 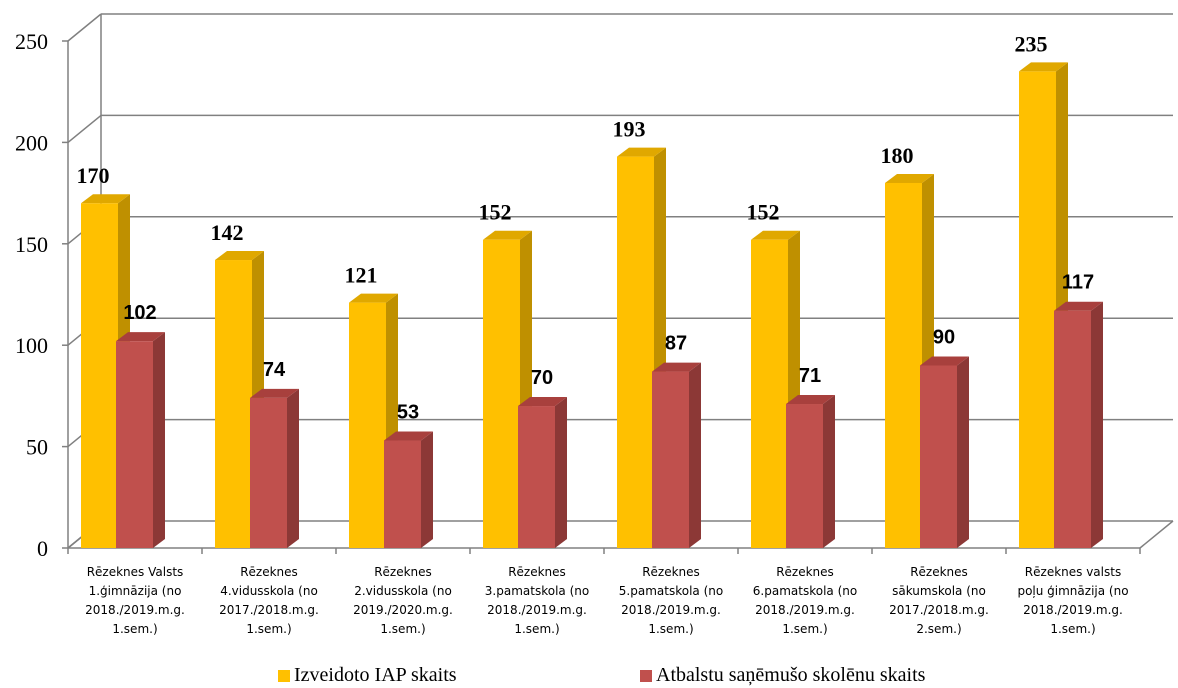 What do you see at coordinates (810, 376) in the screenshot?
I see `data-label: 71` at bounding box center [810, 376].